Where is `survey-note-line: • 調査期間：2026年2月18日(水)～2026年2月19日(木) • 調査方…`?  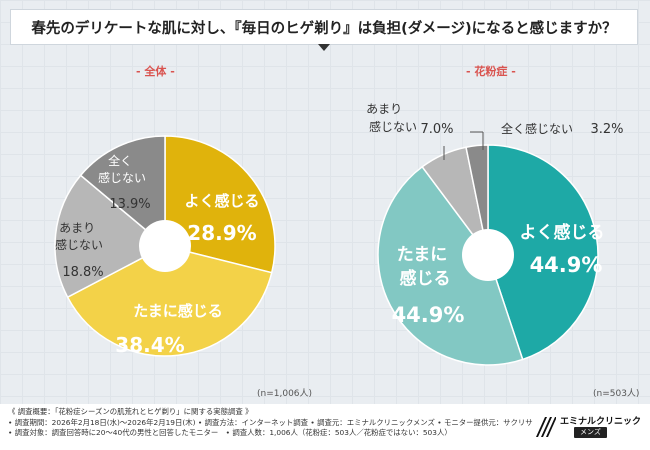
survey-note-line: • 調査期間：2026年2月18日(水)～2026年2月19日(木) • 調査方… is located at coordinates (270, 422).